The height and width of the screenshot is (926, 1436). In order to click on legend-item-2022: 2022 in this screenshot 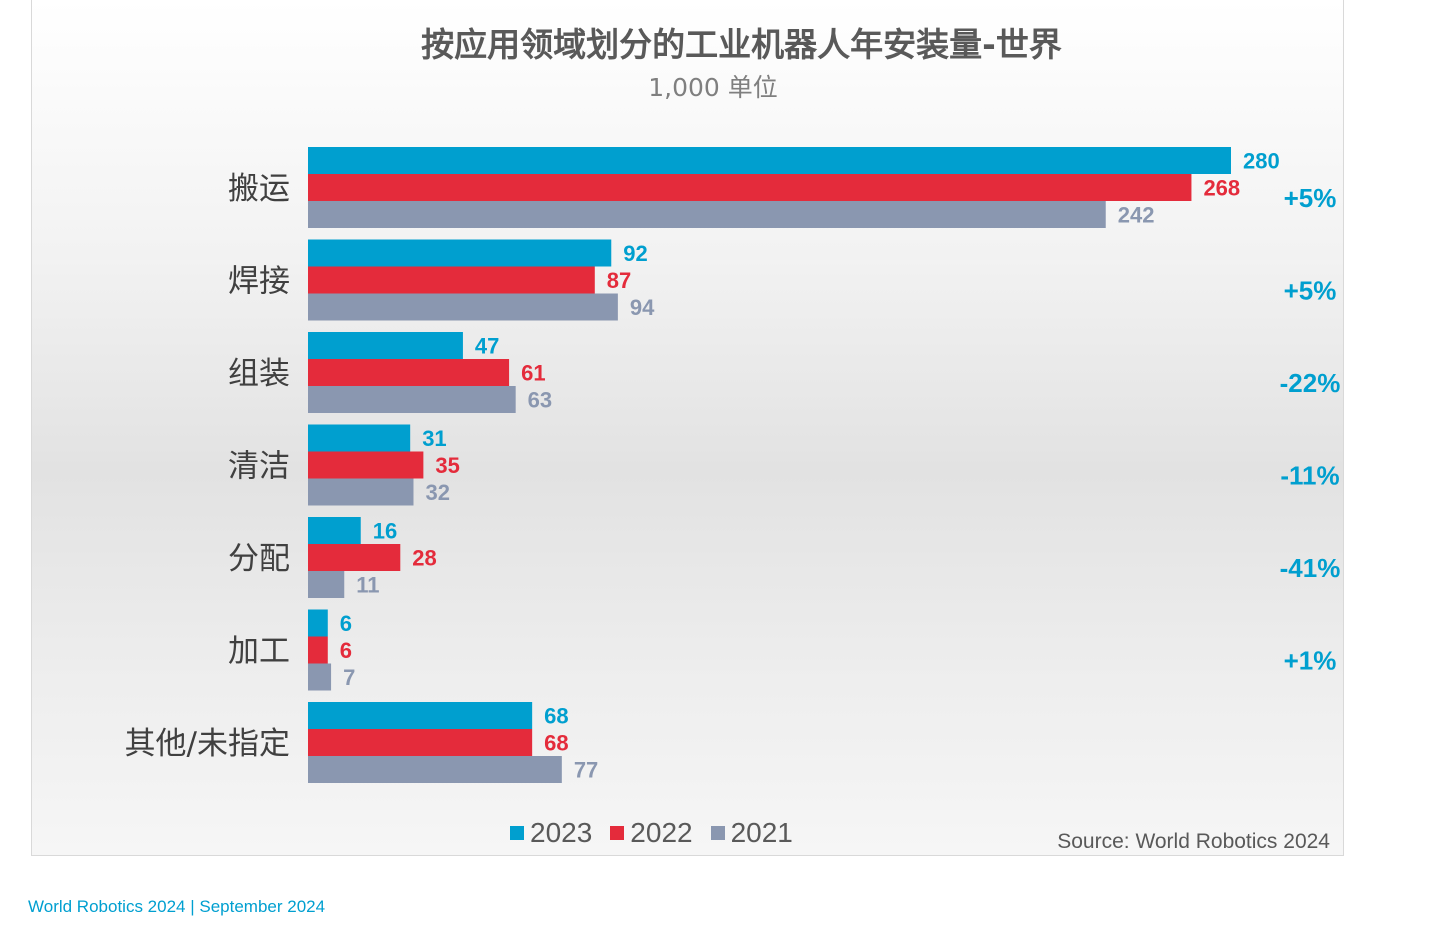, I will do `click(651, 833)`.